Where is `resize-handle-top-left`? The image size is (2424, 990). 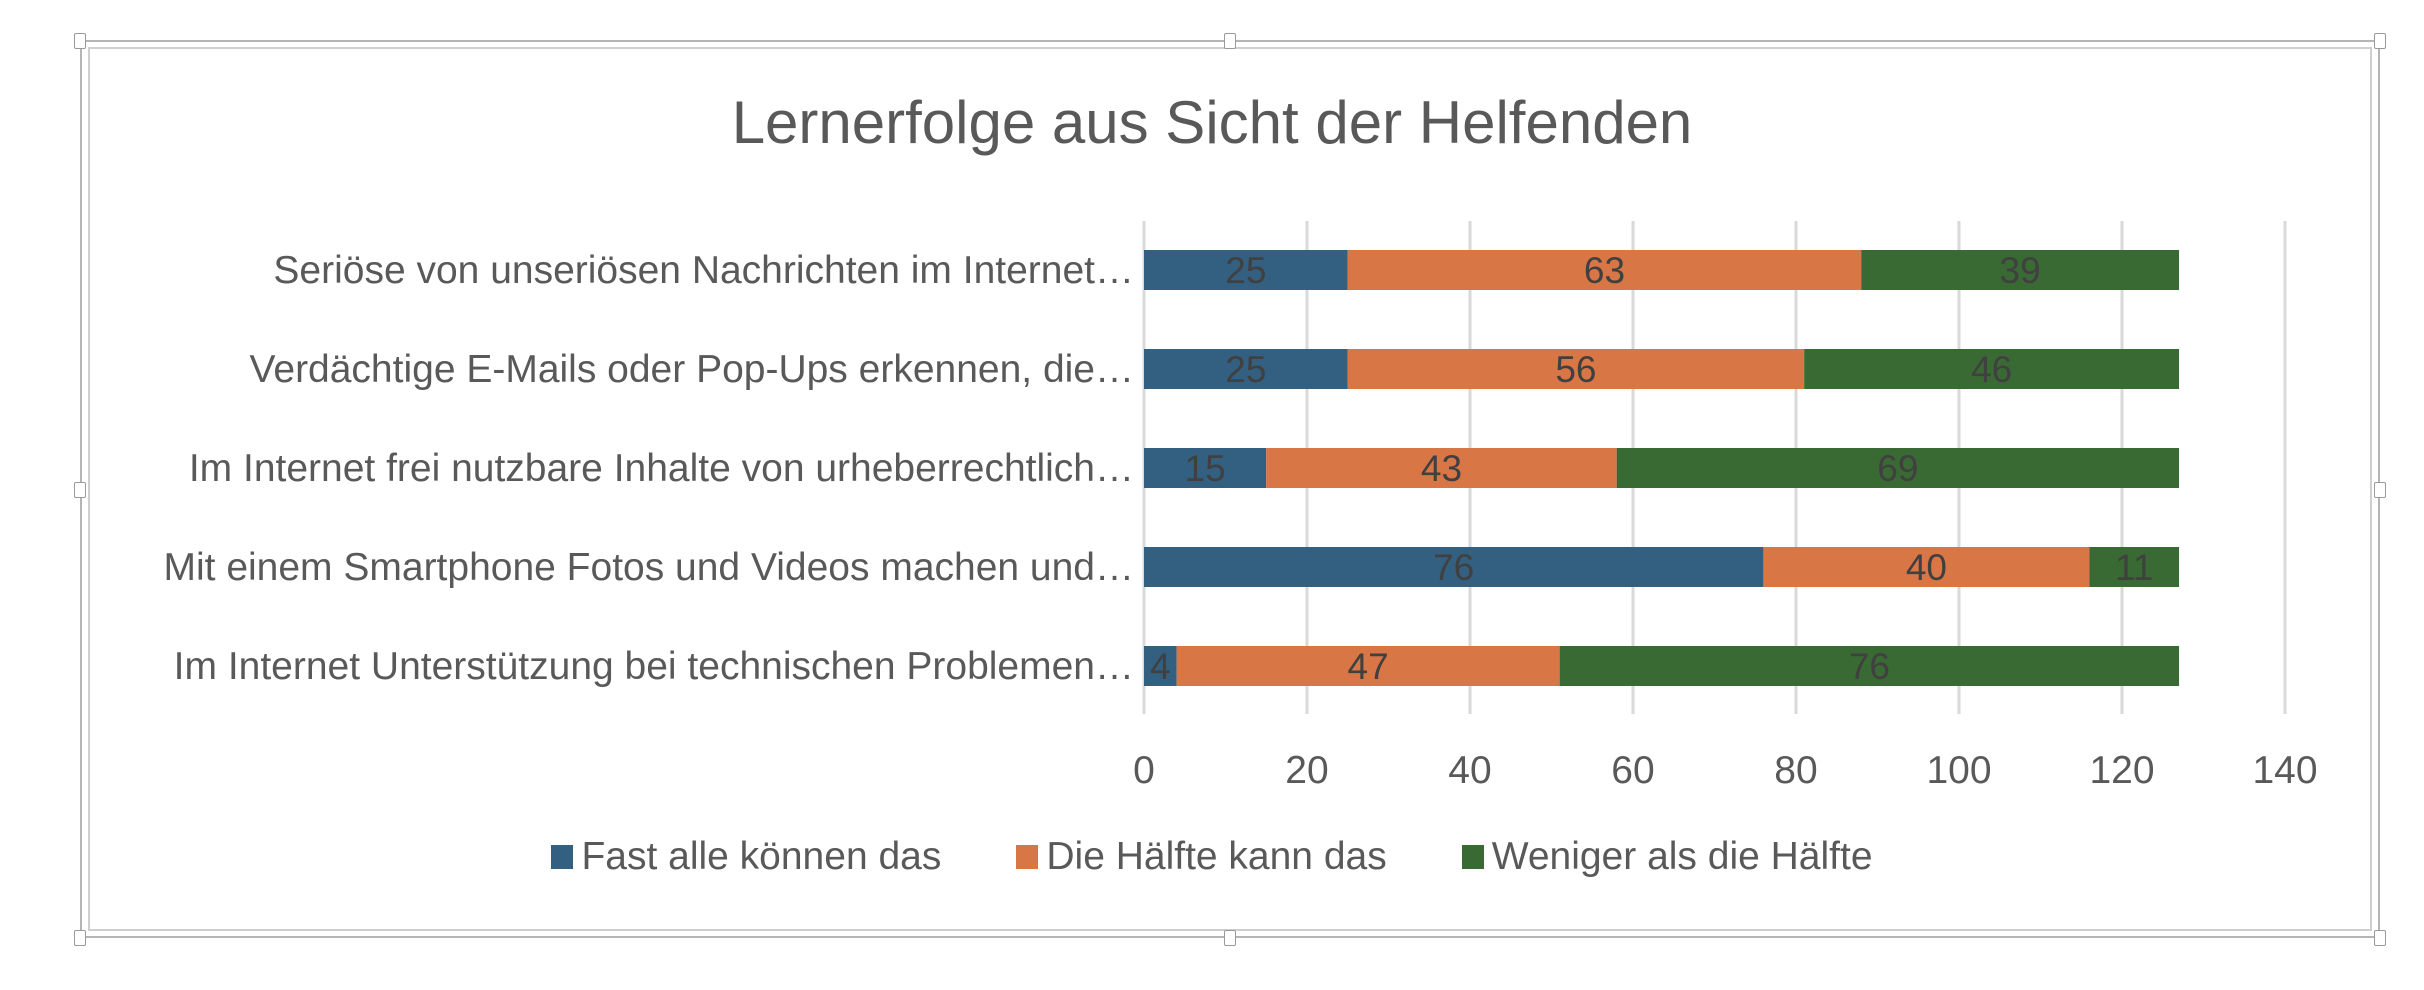 resize-handle-top-left is located at coordinates (80, 41).